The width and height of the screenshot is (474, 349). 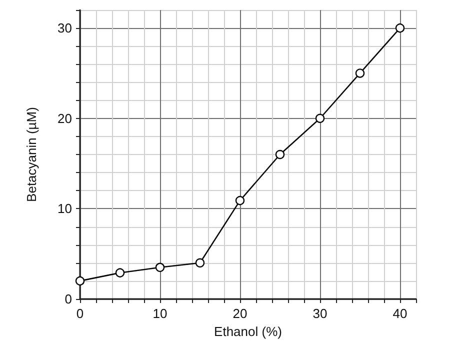 I want to click on x-tick-label: 10, so click(x=160, y=313).